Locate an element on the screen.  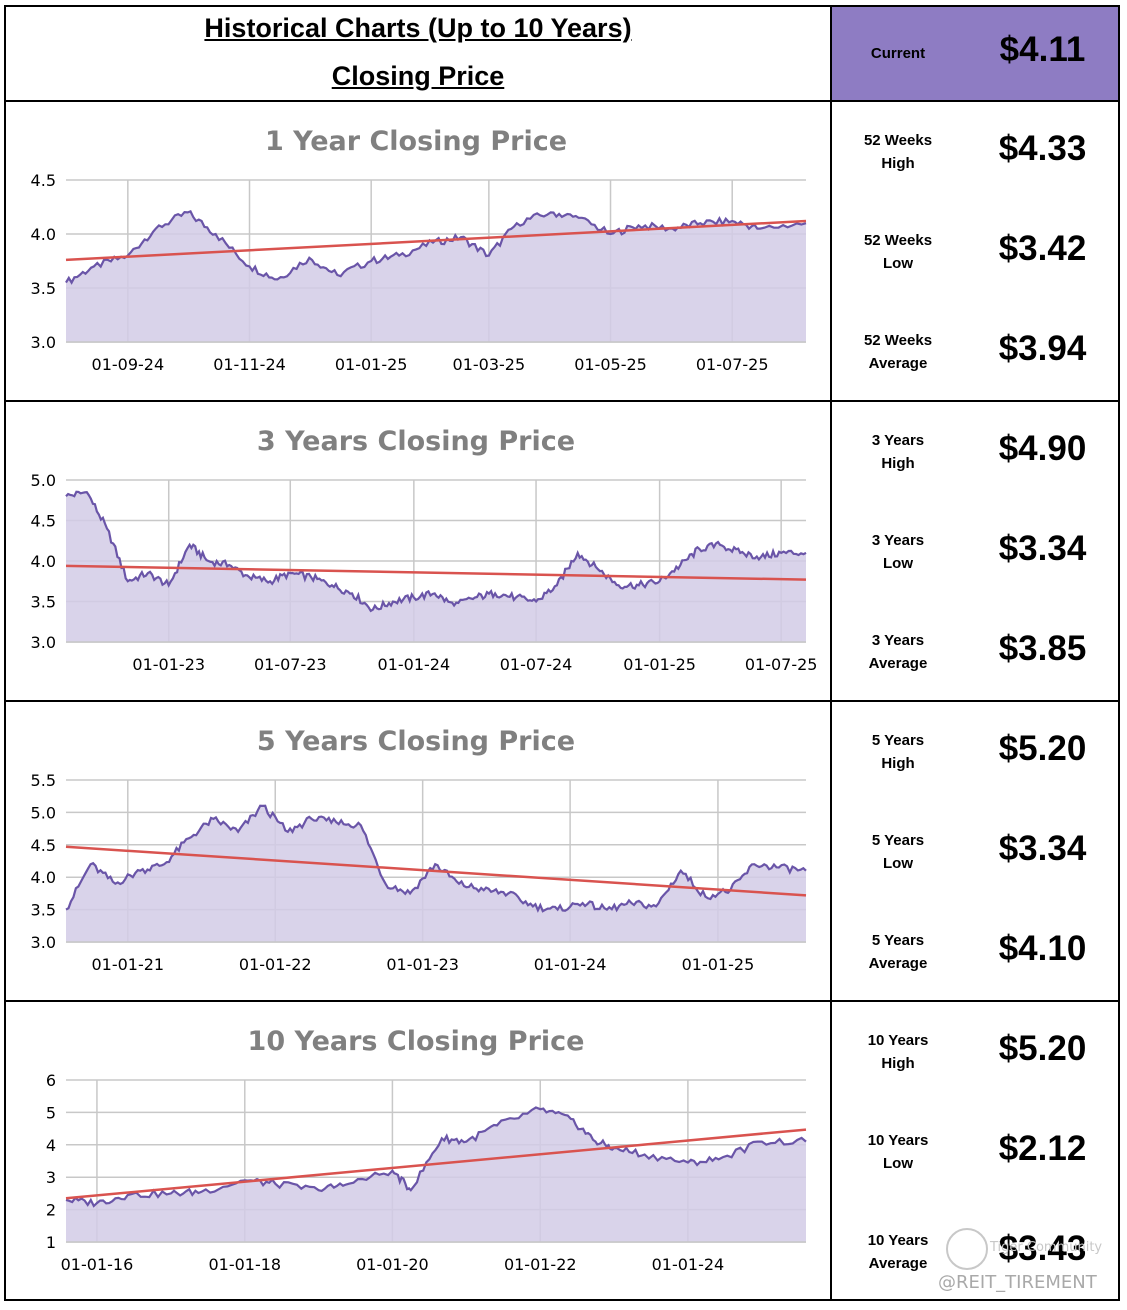
current-label: Current is located at coordinates (898, 53).